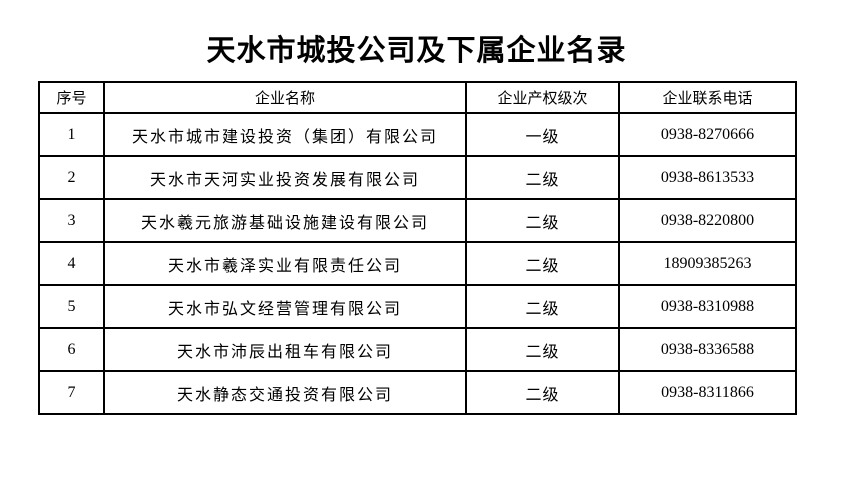  What do you see at coordinates (707, 134) in the screenshot?
I see `cell-phone: 0938-8270666` at bounding box center [707, 134].